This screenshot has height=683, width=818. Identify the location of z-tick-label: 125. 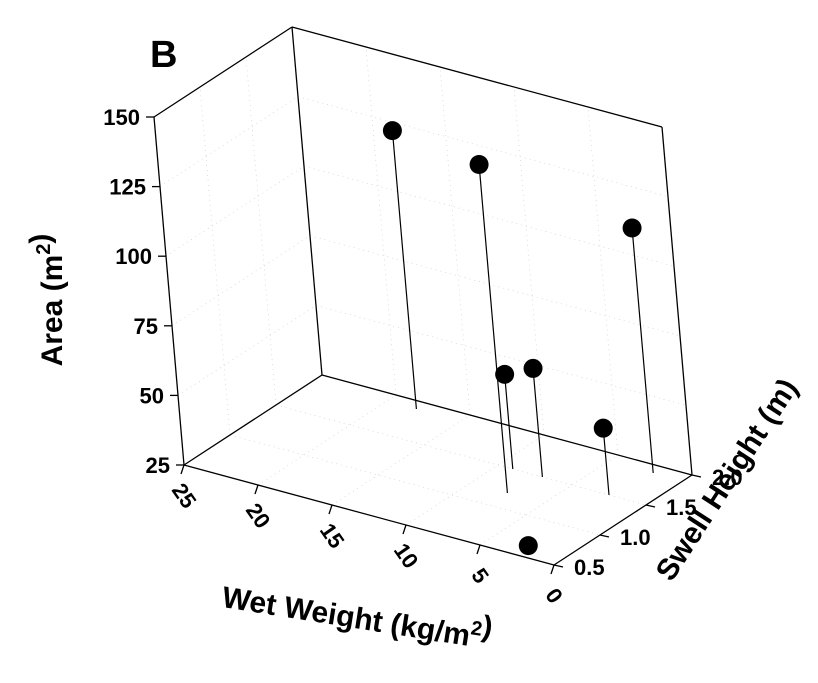
(127, 187).